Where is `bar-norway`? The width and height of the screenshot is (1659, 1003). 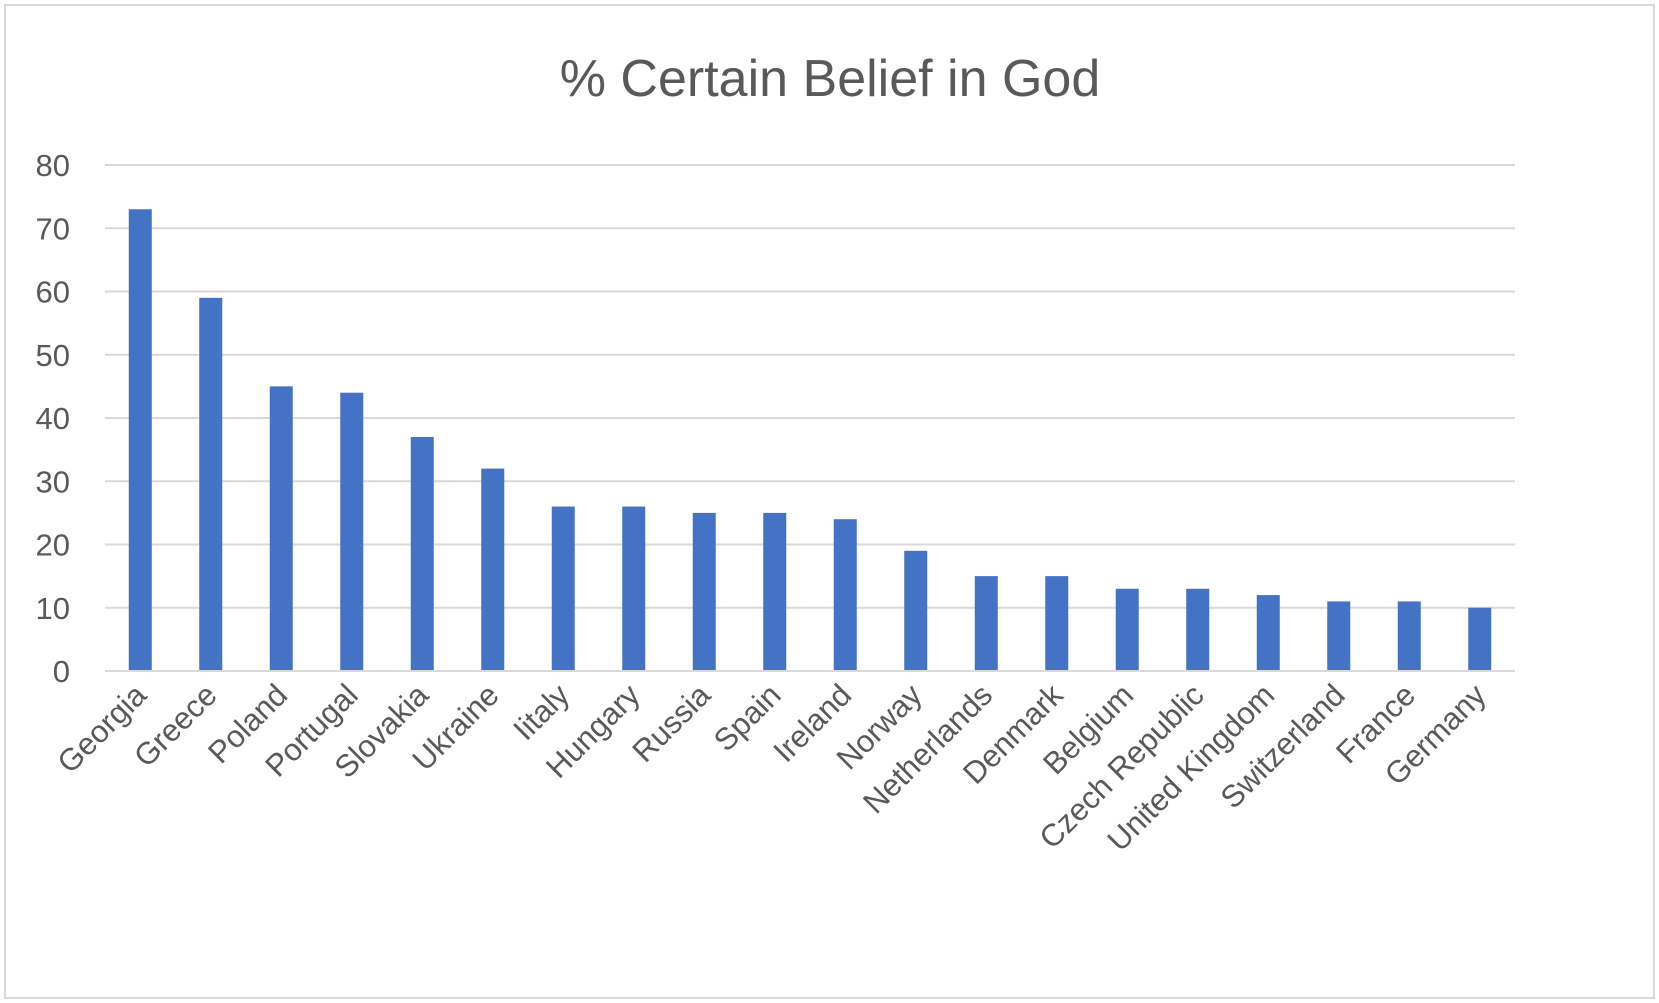
bar-norway is located at coordinates (916, 610).